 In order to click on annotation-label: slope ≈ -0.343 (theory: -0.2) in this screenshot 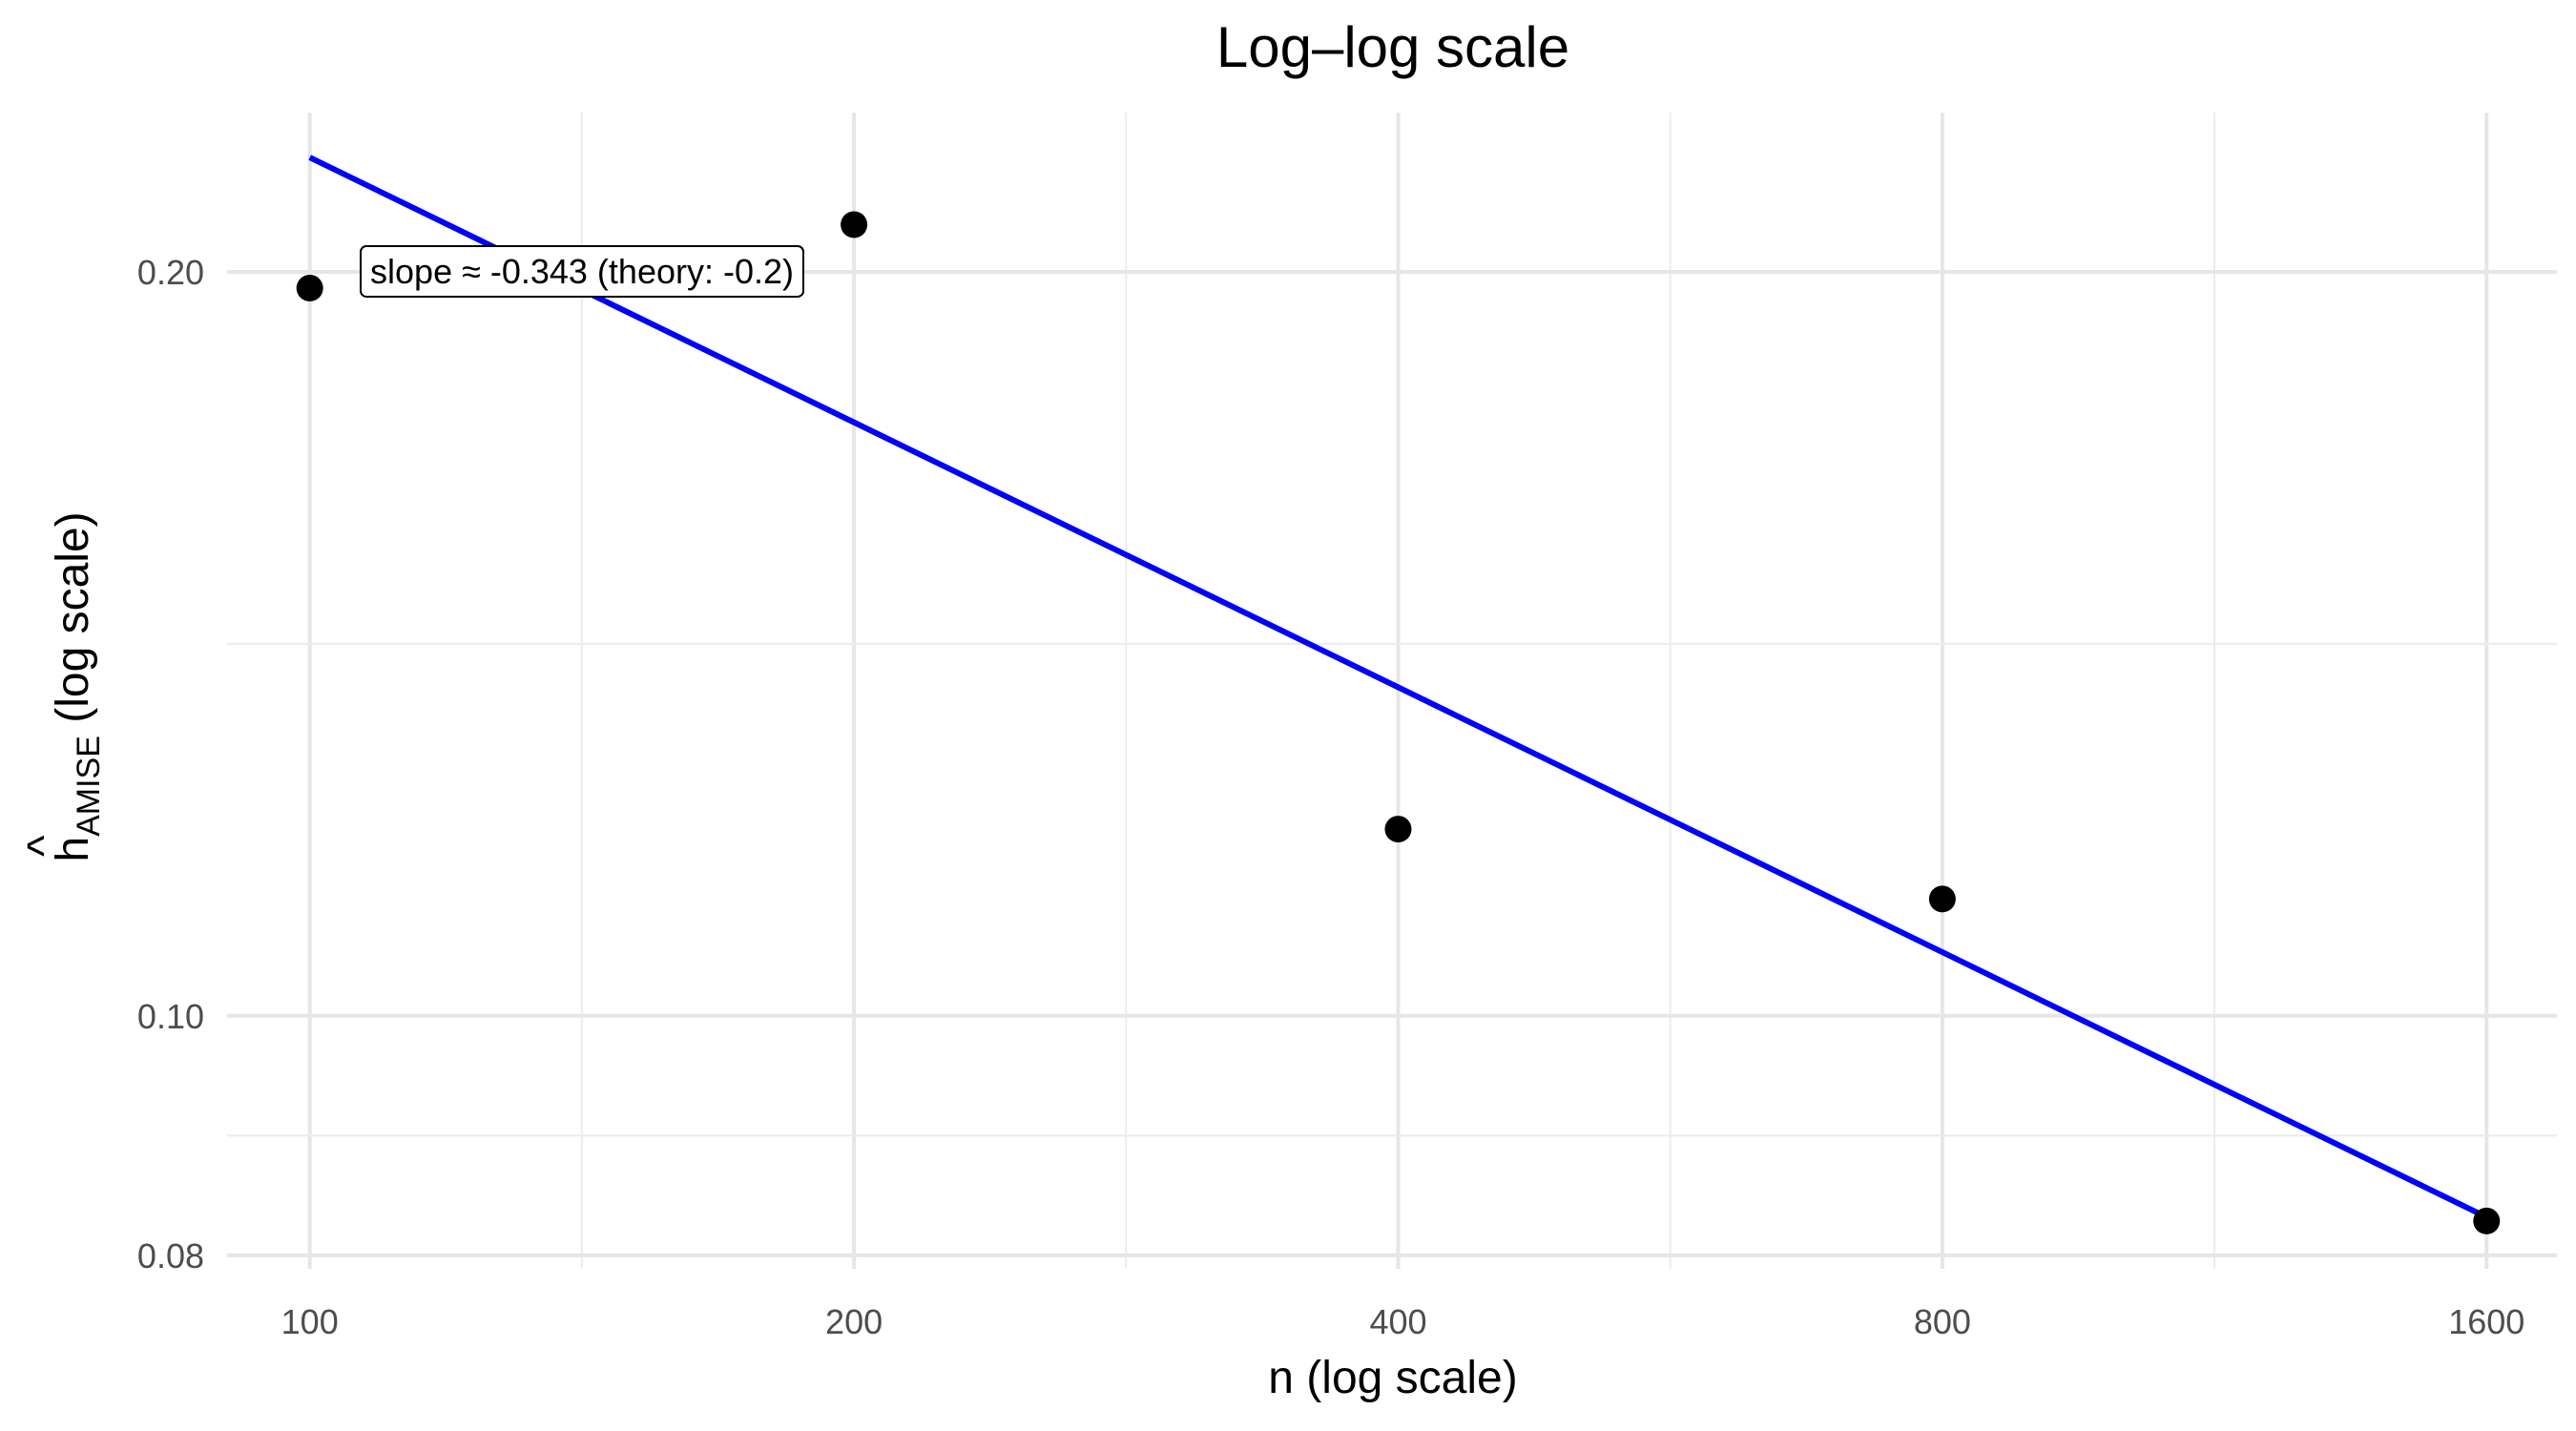, I will do `click(582, 271)`.